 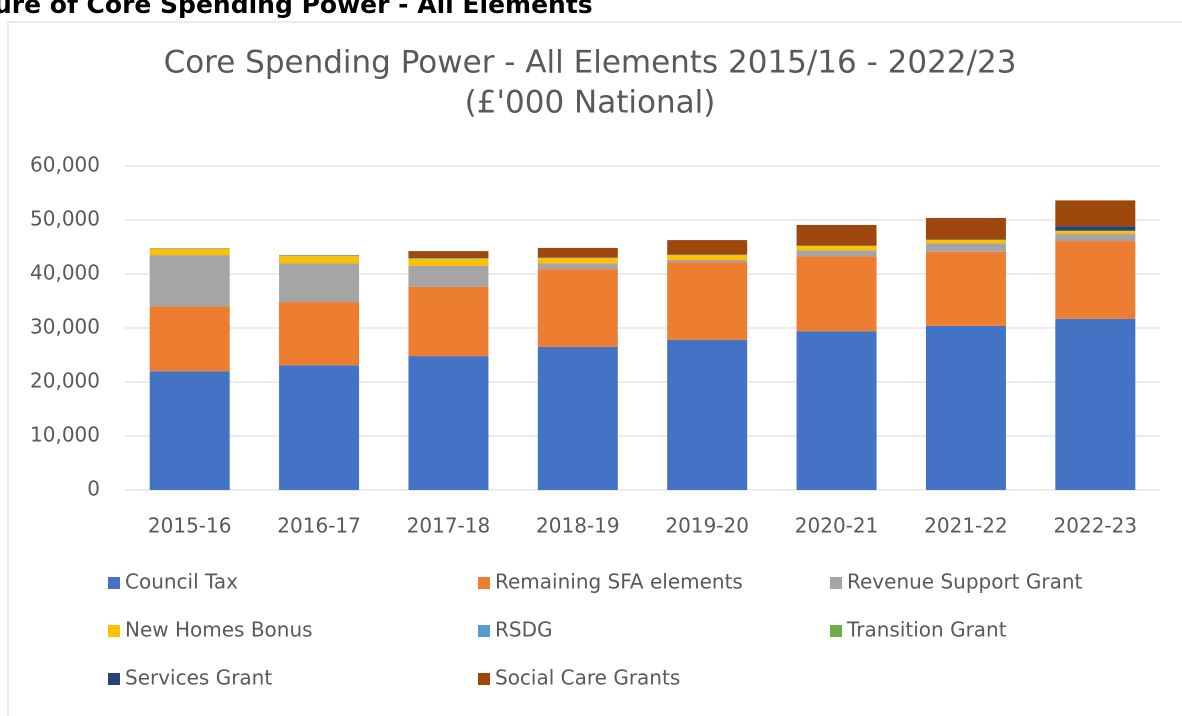 What do you see at coordinates (619, 582) in the screenshot?
I see `legend-label: Remaining SFA elements` at bounding box center [619, 582].